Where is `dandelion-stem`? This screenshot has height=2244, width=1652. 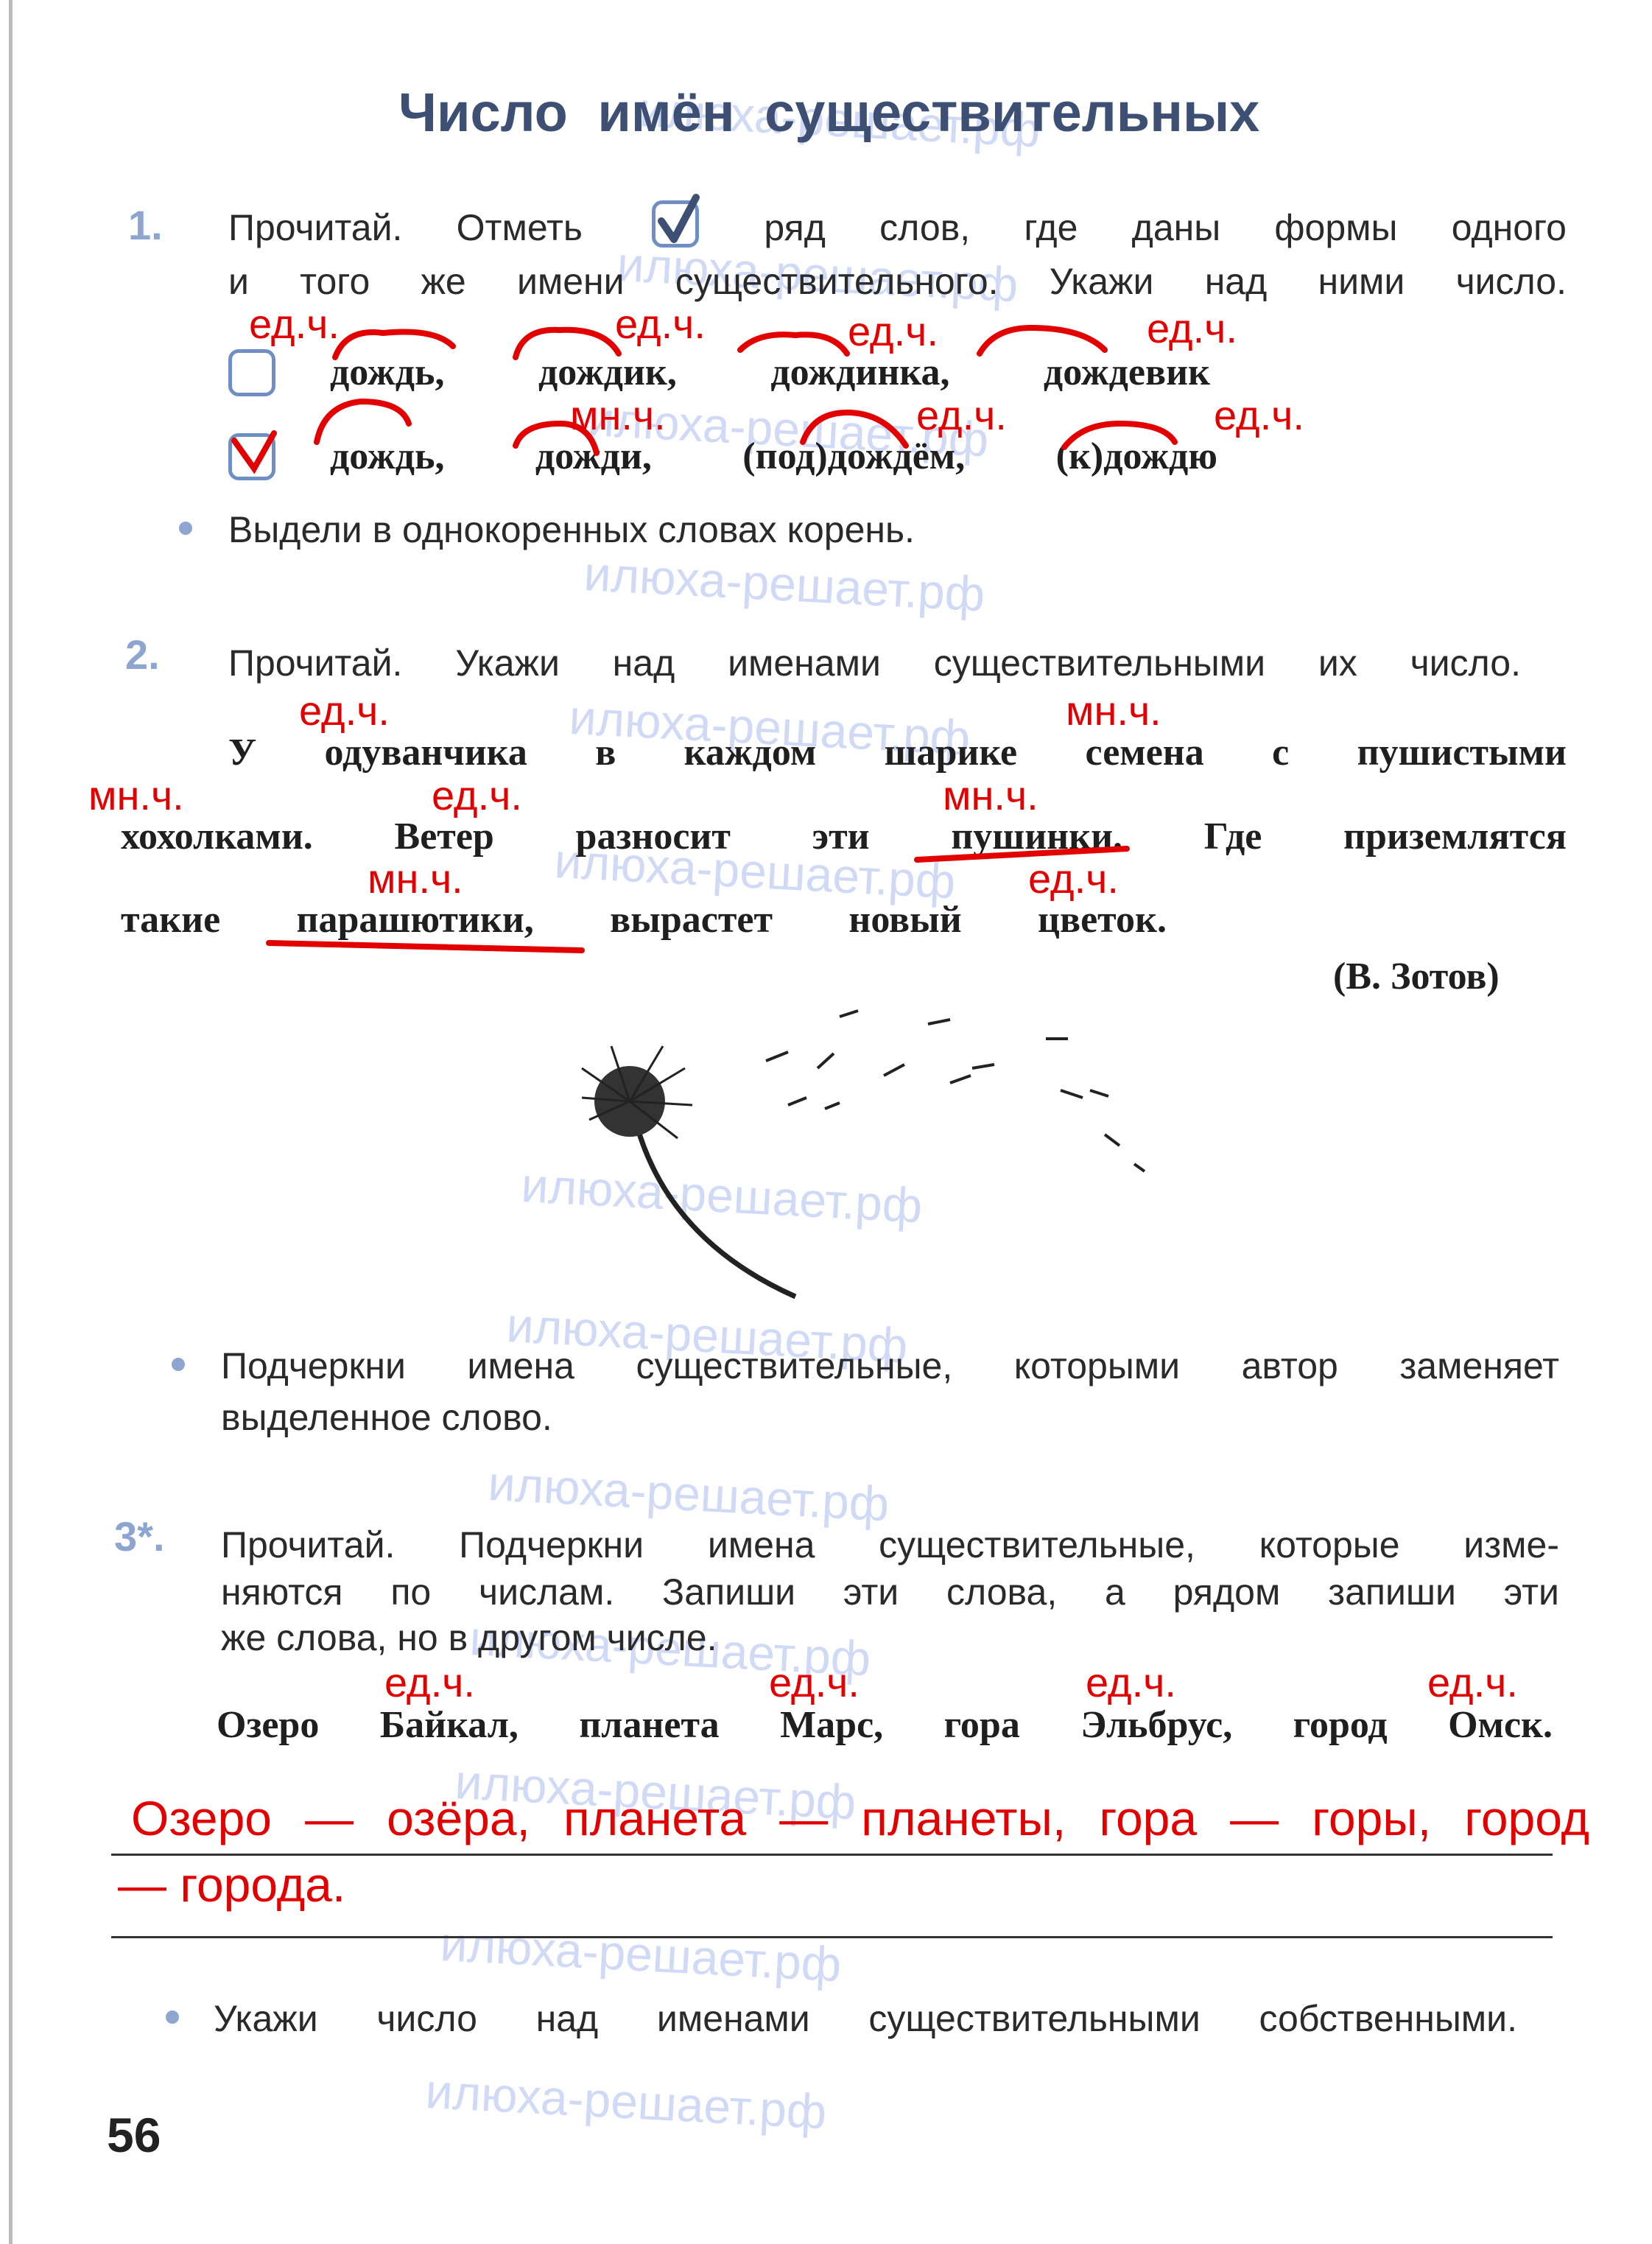 dandelion-stem is located at coordinates (713, 1206).